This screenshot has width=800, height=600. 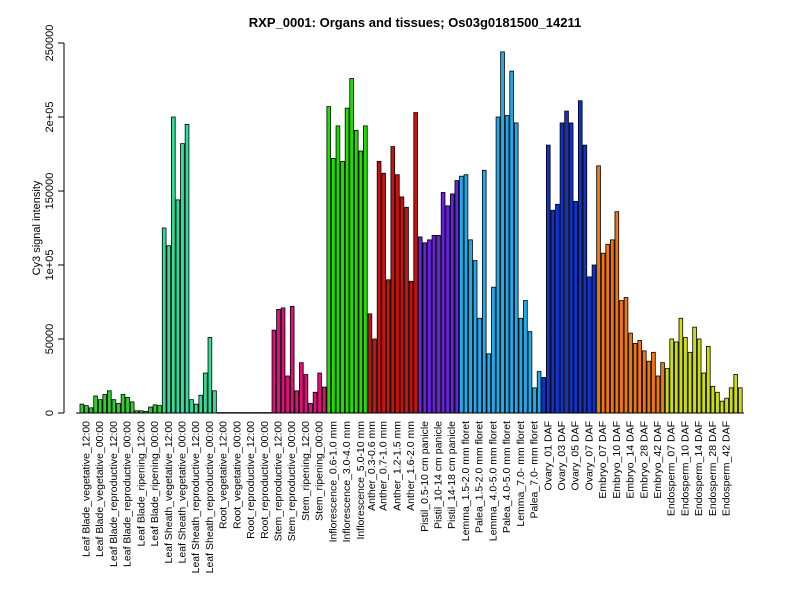 What do you see at coordinates (425, 476) in the screenshot?
I see `x-tick-label: Pistil_0.5-10 cm panicle` at bounding box center [425, 476].